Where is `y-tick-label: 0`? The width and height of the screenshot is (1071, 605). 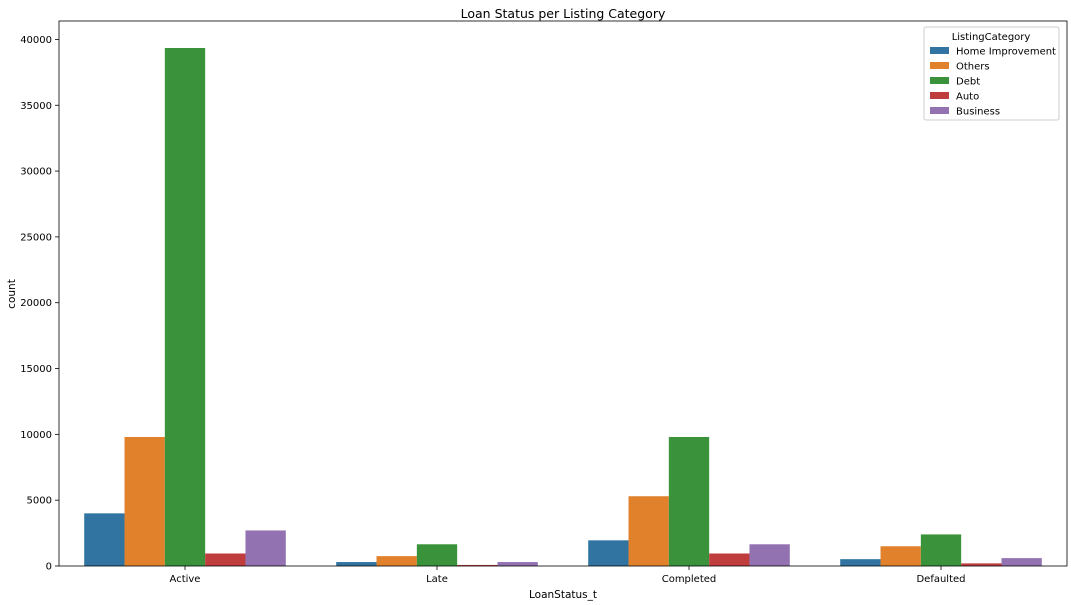 y-tick-label: 0 is located at coordinates (49, 567).